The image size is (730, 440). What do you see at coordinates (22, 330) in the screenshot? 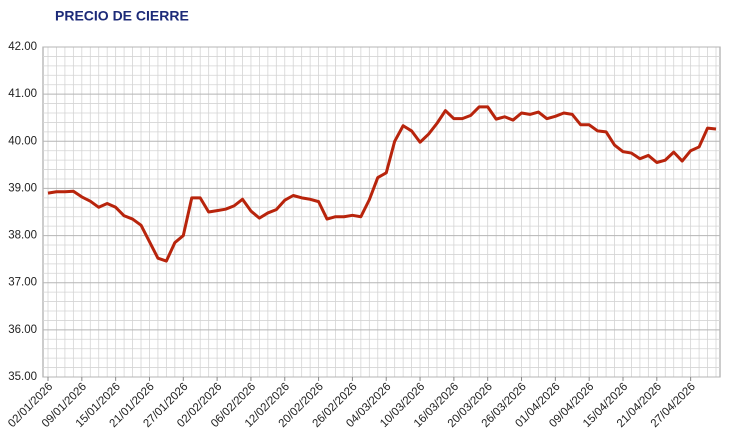
I see `y-tick-label: 36.00` at bounding box center [22, 330].